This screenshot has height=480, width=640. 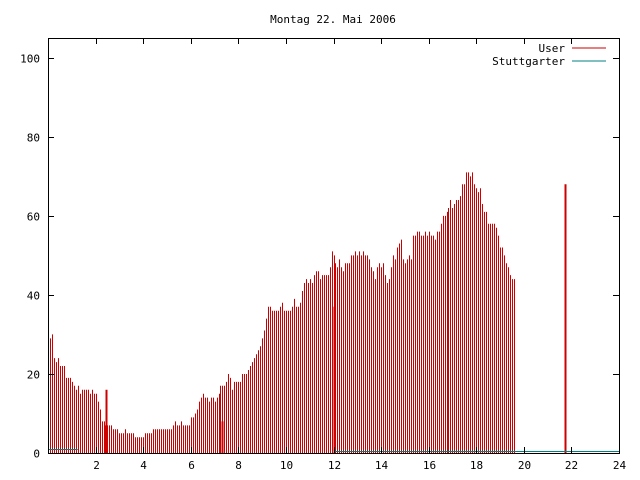 I want to click on x-tick-label: 6, so click(x=191, y=465).